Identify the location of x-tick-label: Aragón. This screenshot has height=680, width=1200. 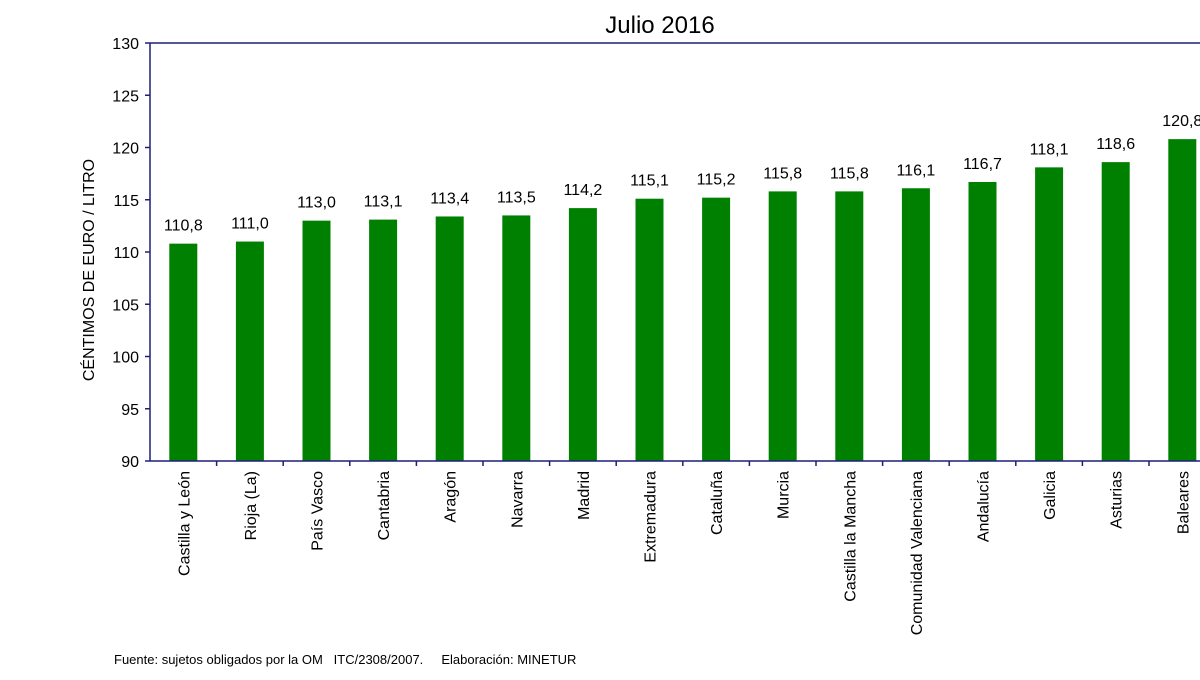
(451, 497).